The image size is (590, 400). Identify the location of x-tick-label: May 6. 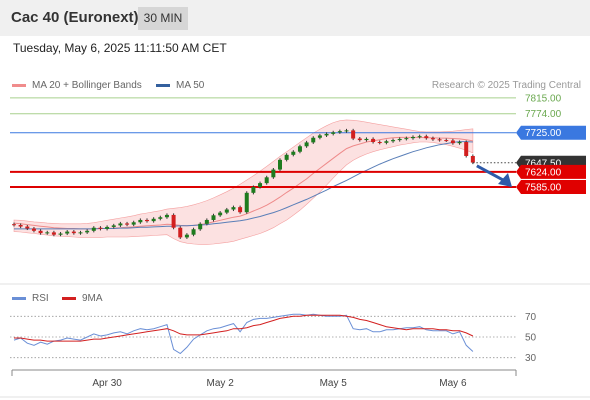
(453, 383).